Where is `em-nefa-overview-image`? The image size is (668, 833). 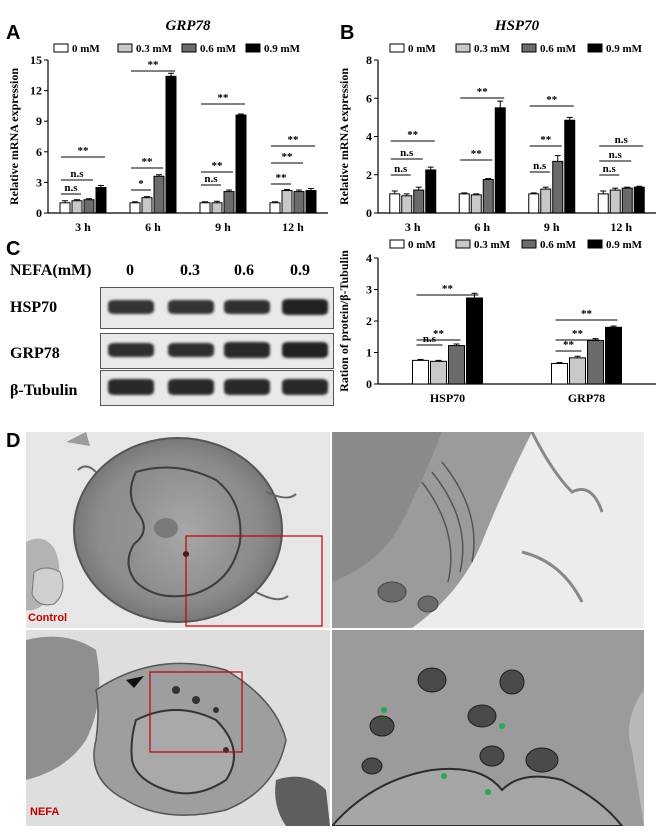
em-nefa-overview-image is located at coordinates (178, 728).